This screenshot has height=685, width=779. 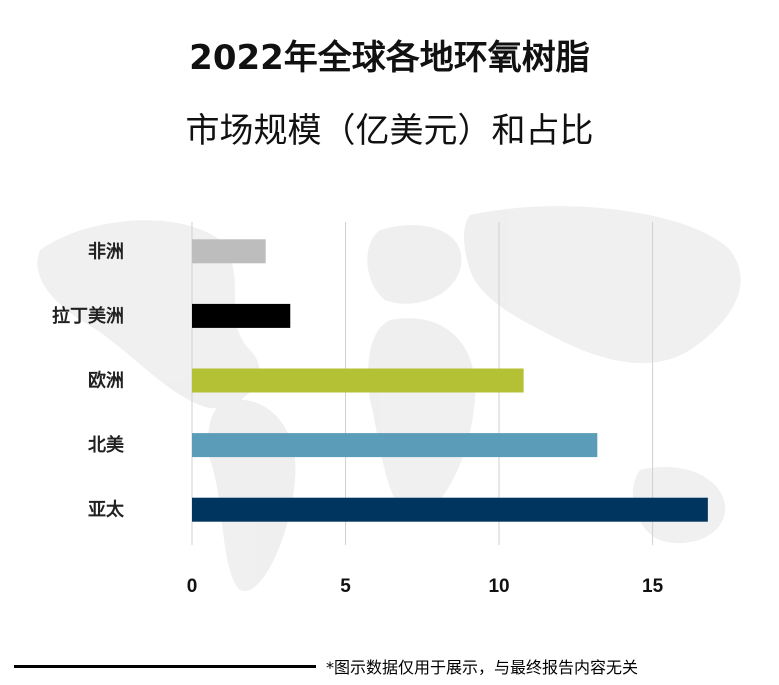 I want to click on y-category-label: 欧洲, so click(x=106, y=381).